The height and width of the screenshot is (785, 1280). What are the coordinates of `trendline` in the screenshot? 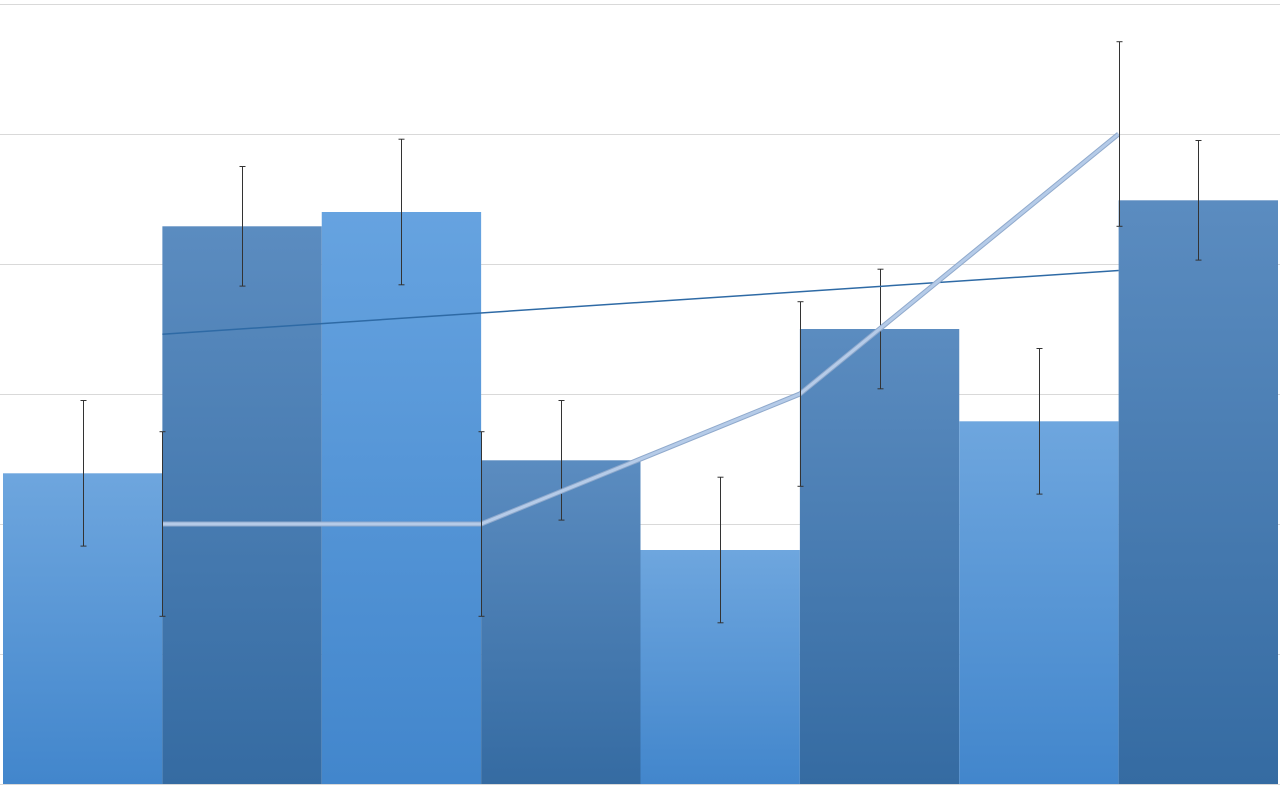 It's located at (640, 302).